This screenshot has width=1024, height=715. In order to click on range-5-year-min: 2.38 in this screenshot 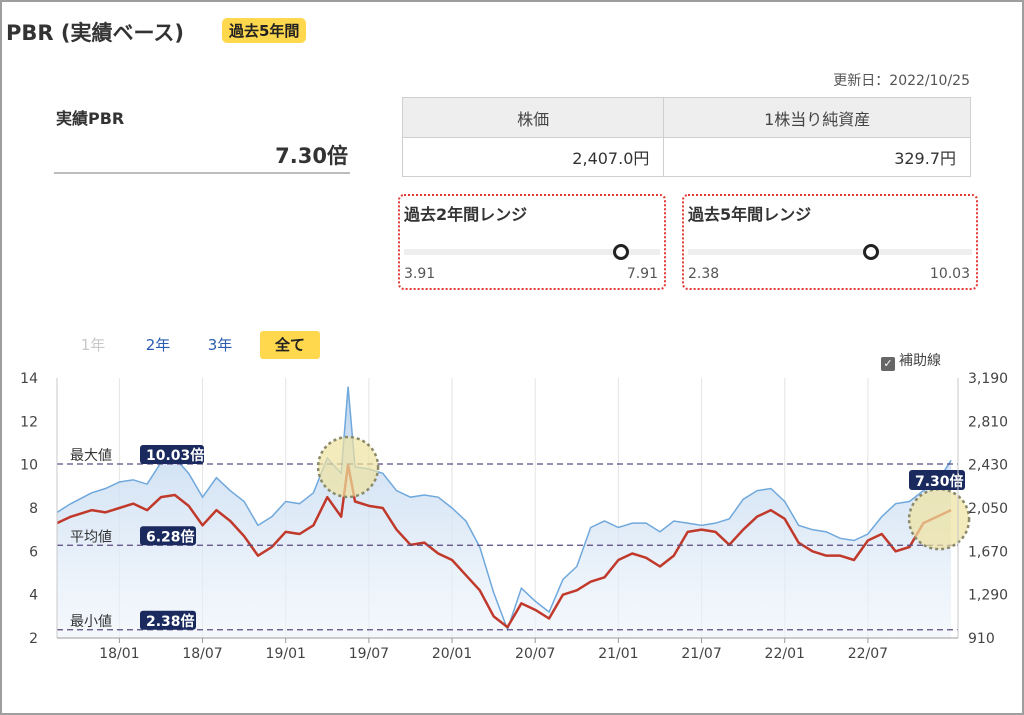, I will do `click(704, 274)`.